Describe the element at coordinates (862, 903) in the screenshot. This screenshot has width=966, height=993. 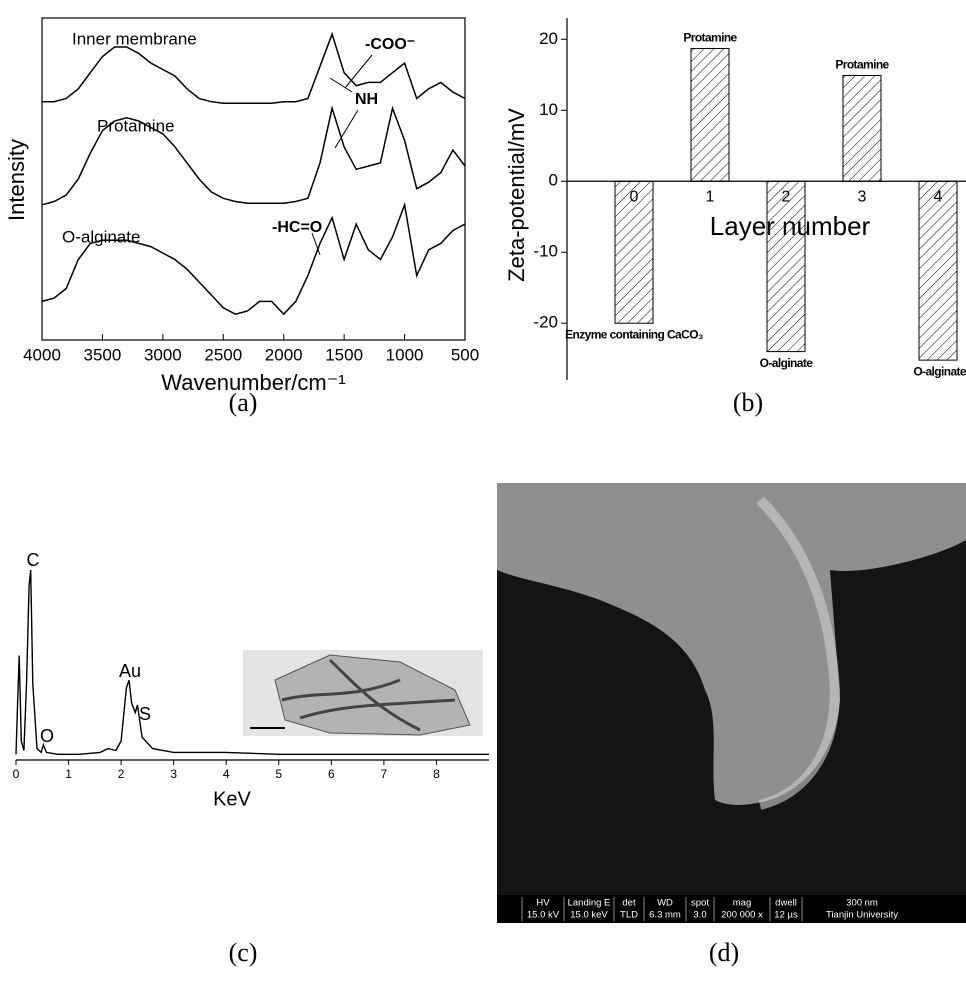
I see `sem-info-key: 300 nm` at that location.